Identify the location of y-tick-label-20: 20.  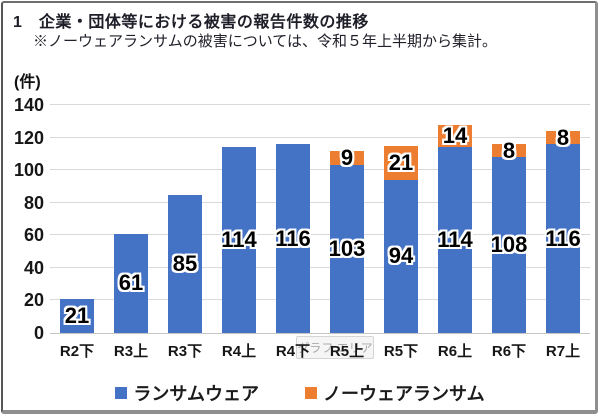
(33, 300).